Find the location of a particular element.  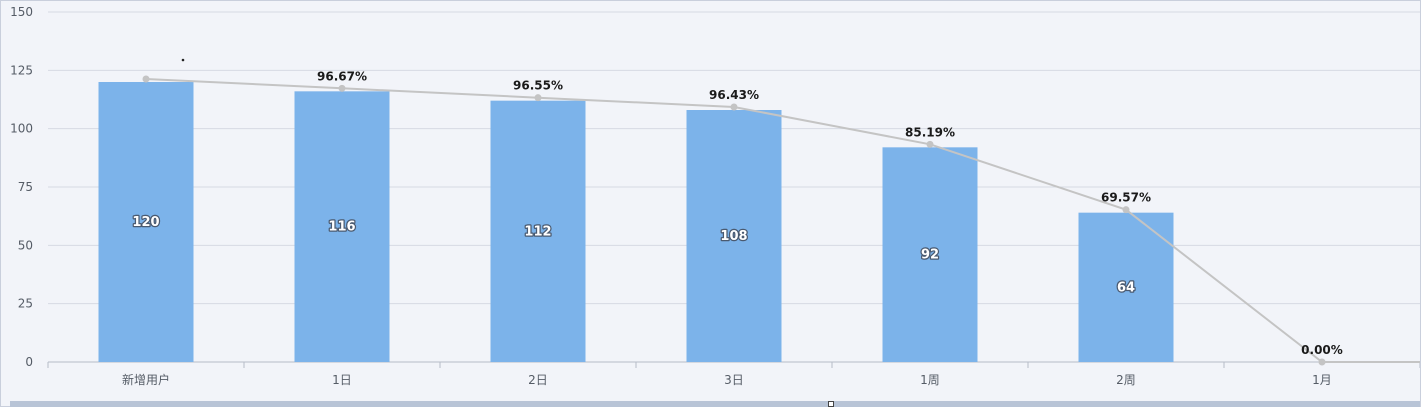

y-tick-label-100: 100 is located at coordinates (21, 129).